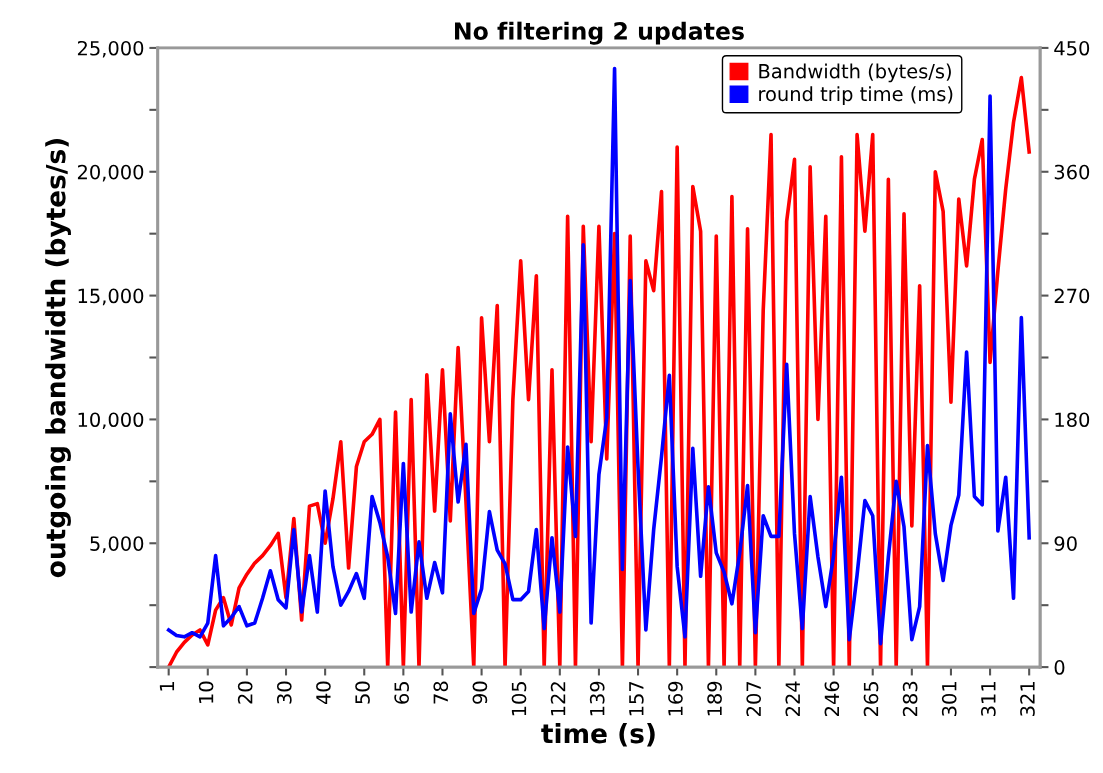  What do you see at coordinates (480, 692) in the screenshot?
I see `x-tick-label: 90` at bounding box center [480, 692].